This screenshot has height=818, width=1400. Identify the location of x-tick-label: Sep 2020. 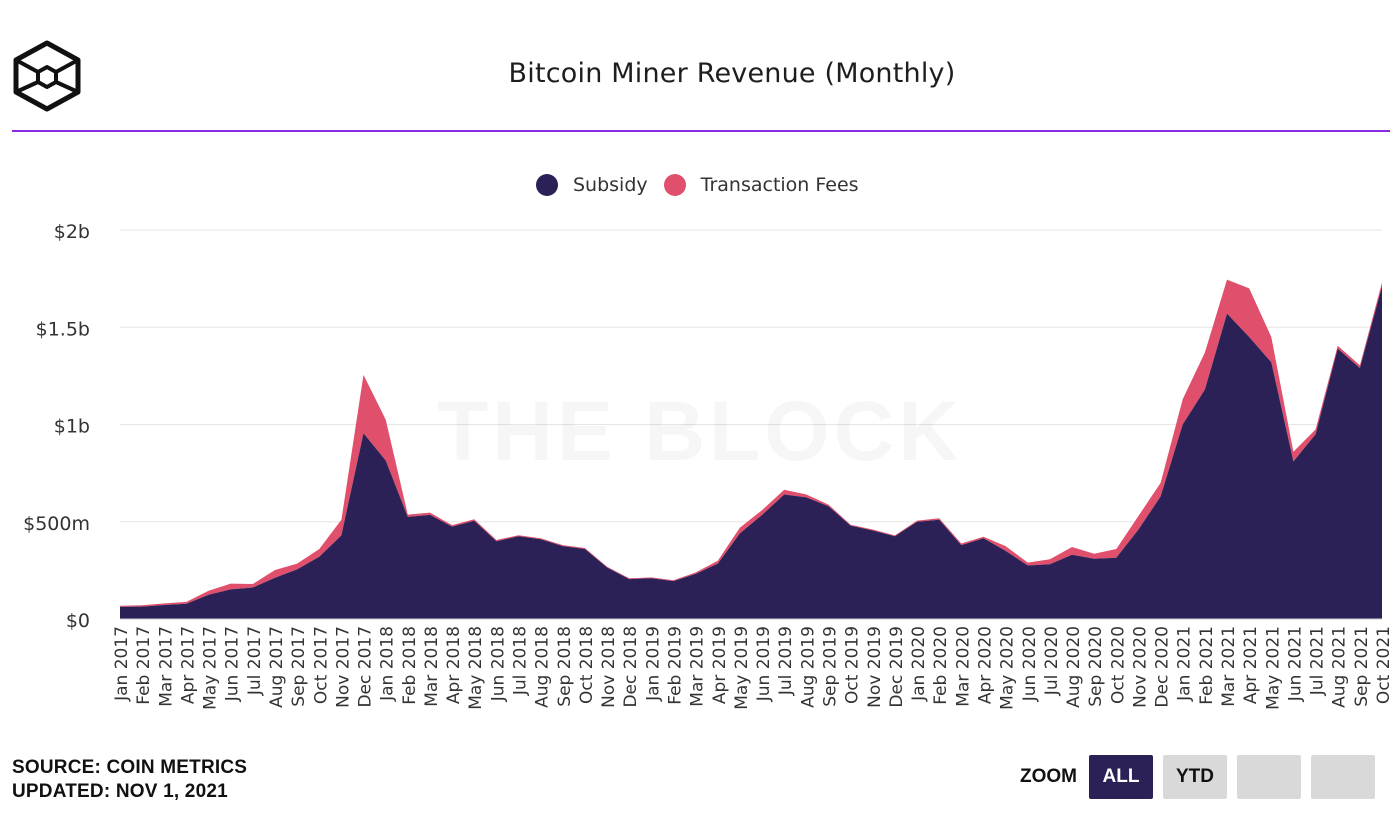
(1096, 666).